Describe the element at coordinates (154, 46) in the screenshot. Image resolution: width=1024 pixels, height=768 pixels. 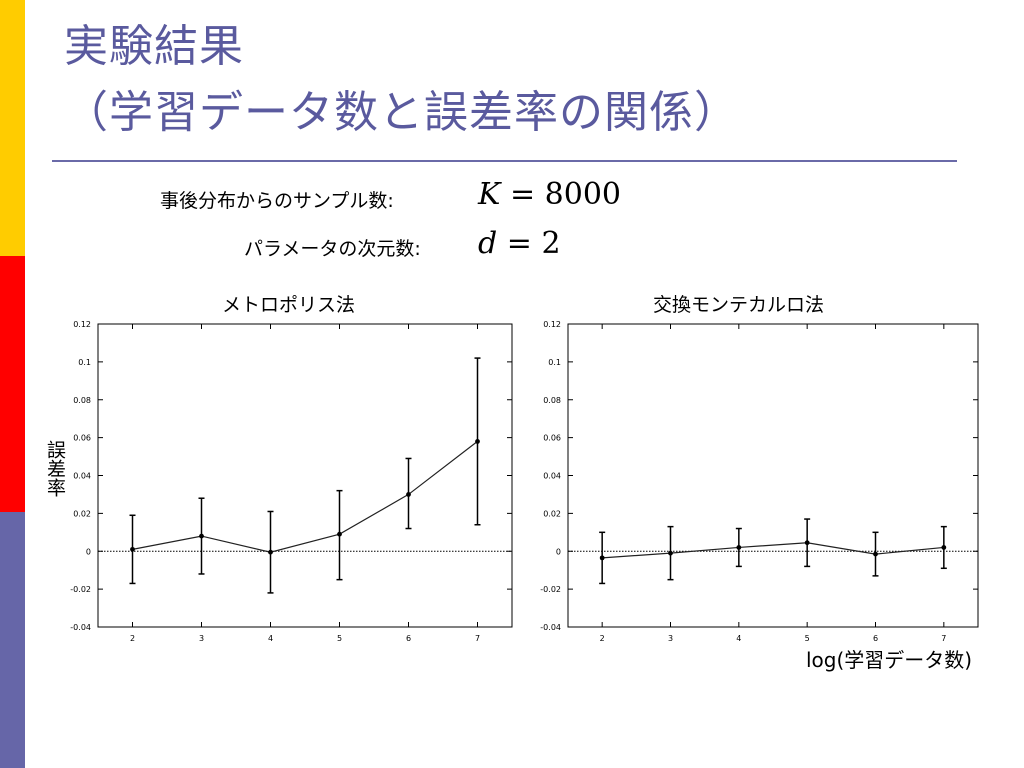
I see `slide-title: 実験結果` at that location.